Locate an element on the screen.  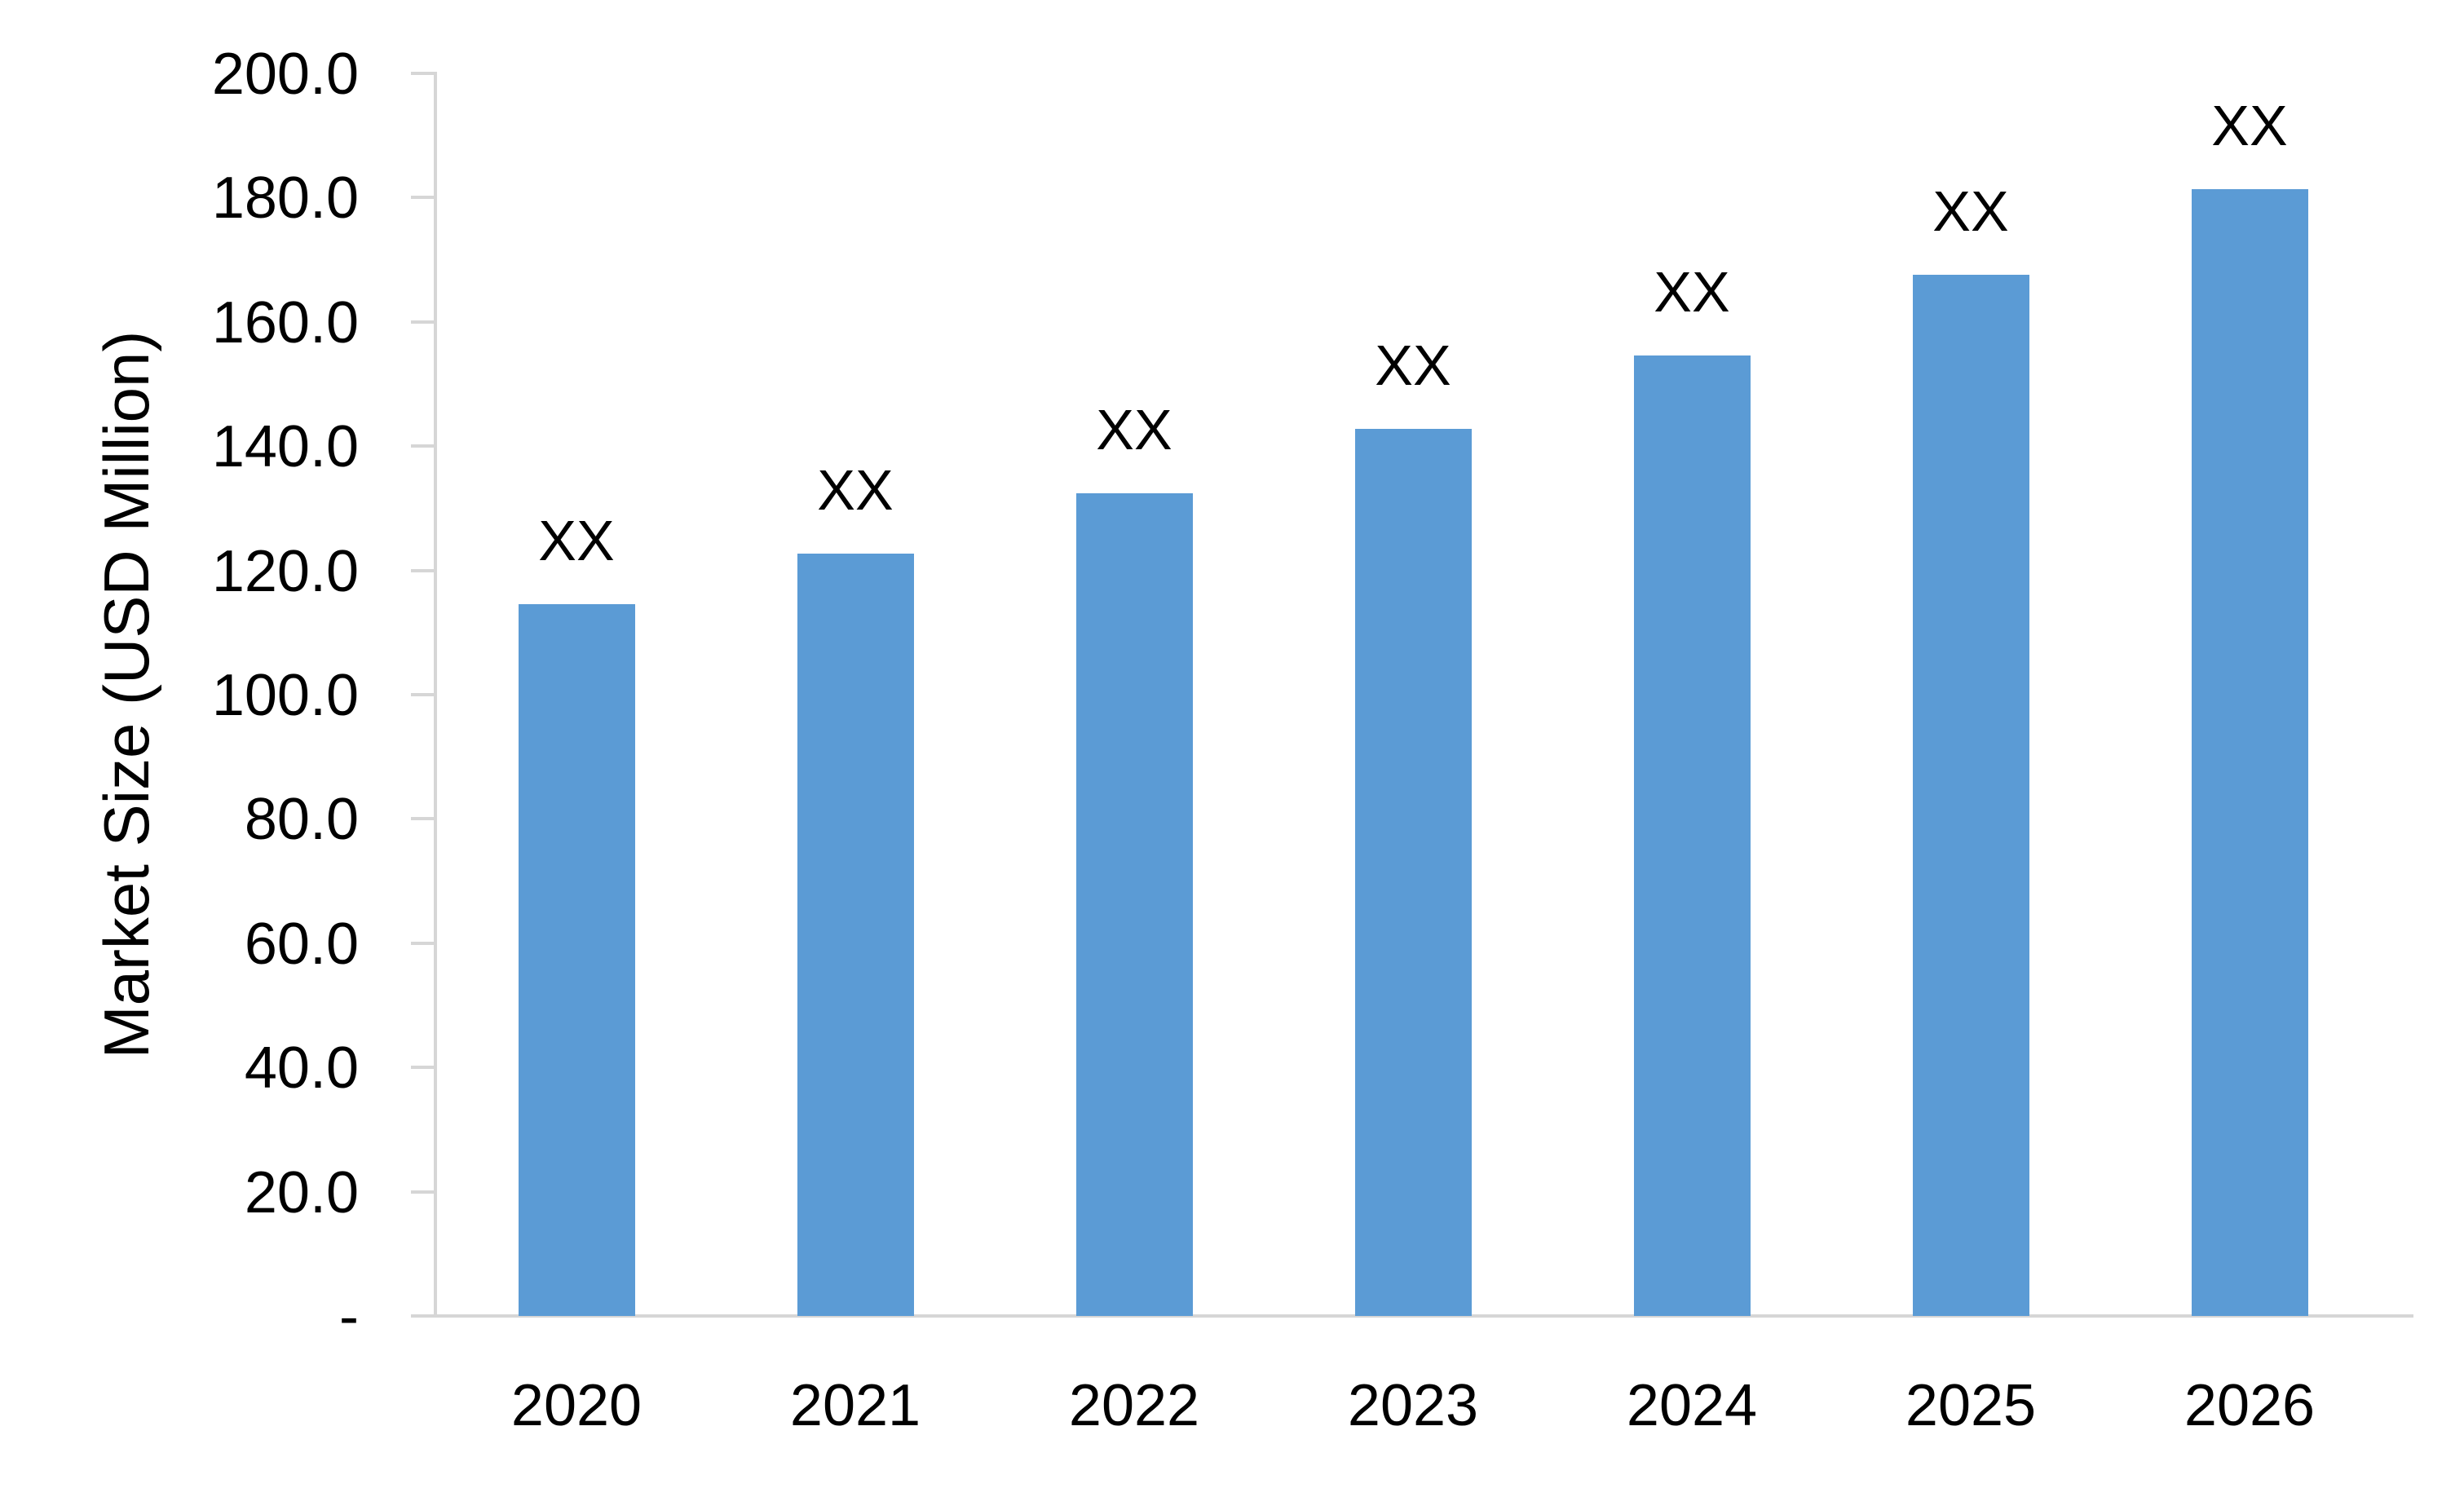
y-axis-line is located at coordinates (435, 695).